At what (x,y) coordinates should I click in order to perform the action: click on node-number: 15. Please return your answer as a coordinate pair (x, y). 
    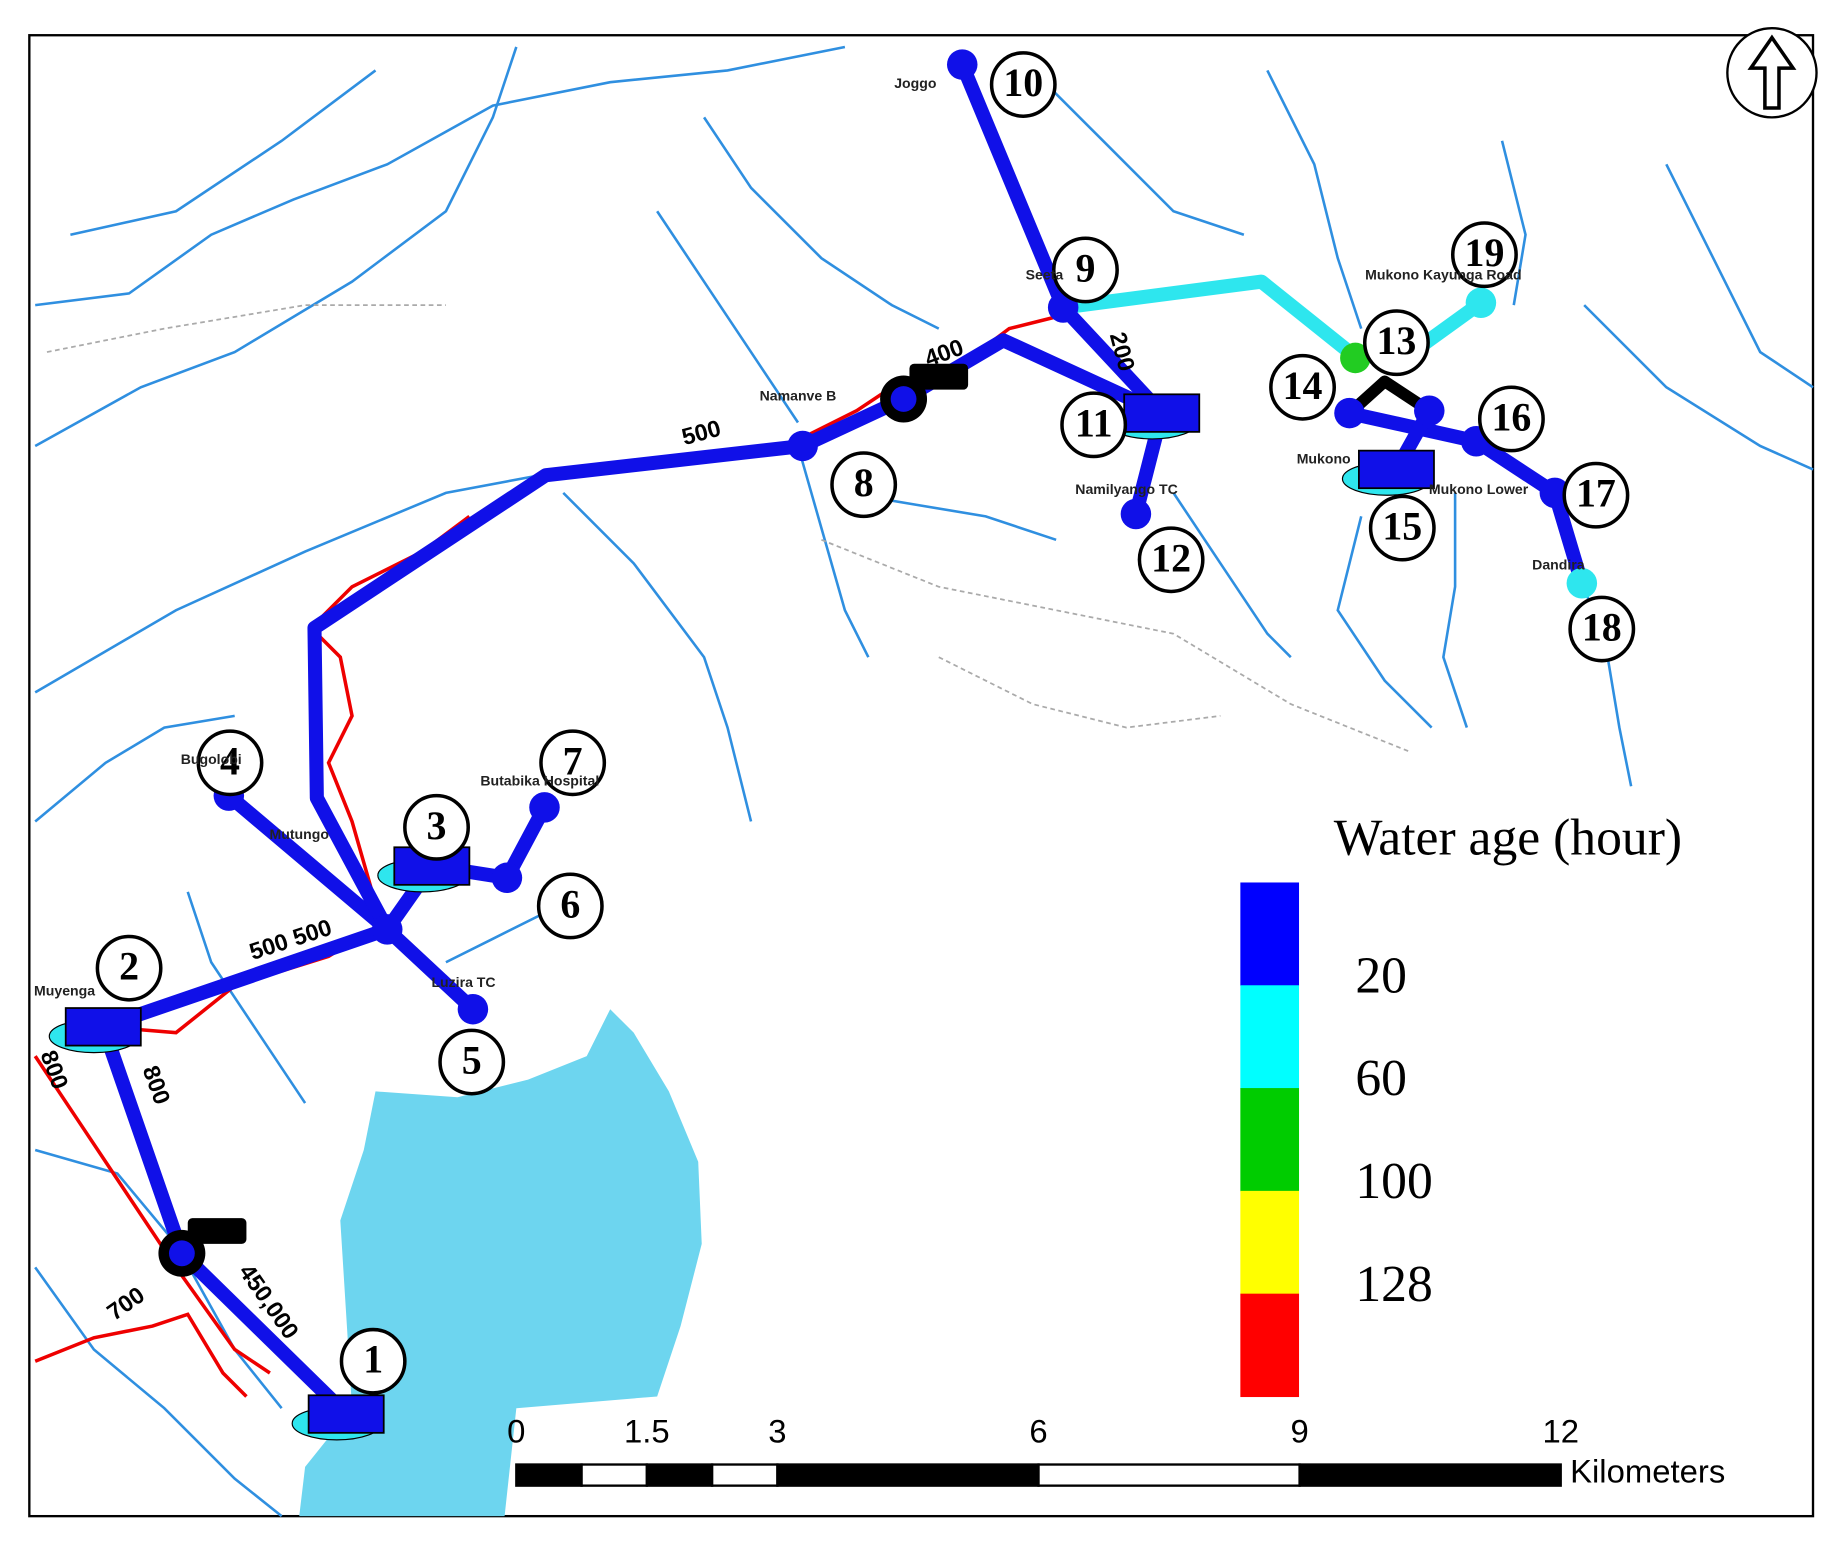
    Looking at the image, I should click on (1402, 526).